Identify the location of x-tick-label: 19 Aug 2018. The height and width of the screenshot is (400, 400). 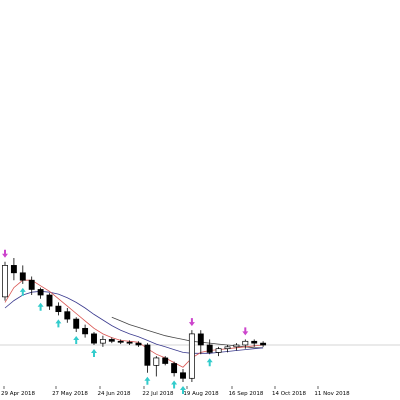
(201, 394).